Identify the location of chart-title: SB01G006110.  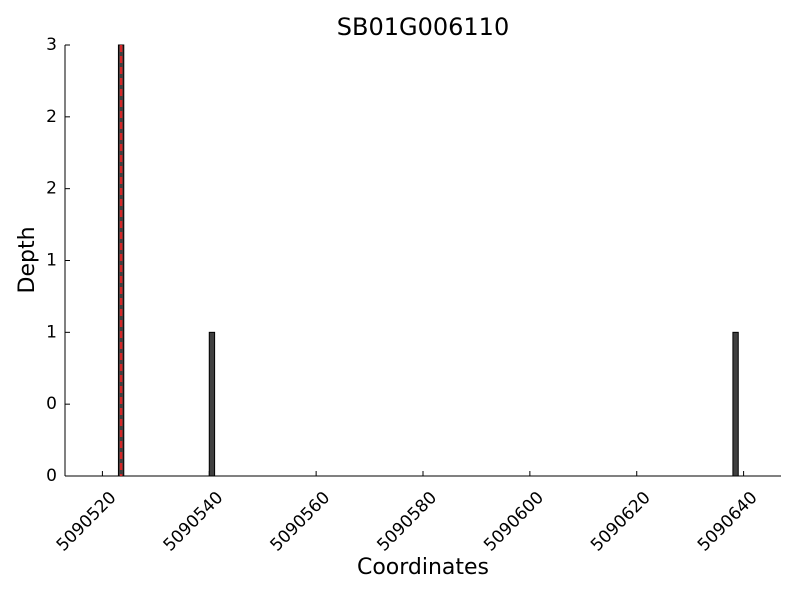
(423, 27).